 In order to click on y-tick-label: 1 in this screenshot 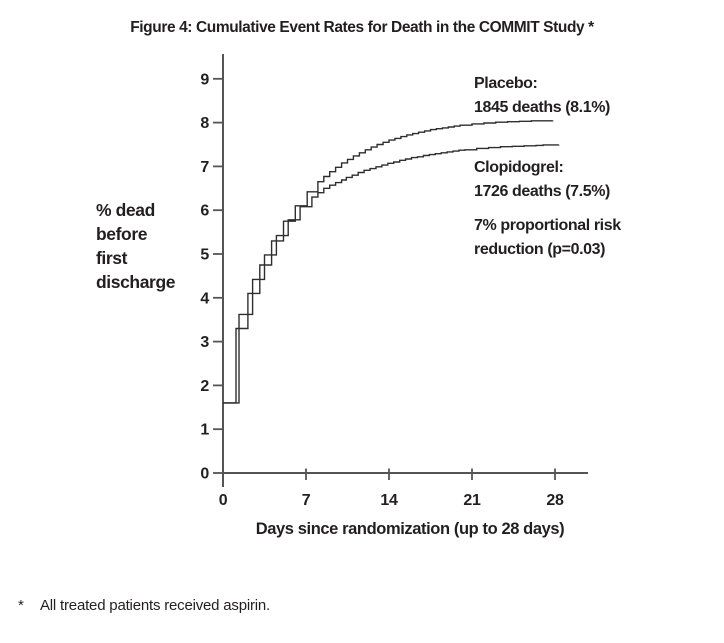, I will do `click(204, 430)`.